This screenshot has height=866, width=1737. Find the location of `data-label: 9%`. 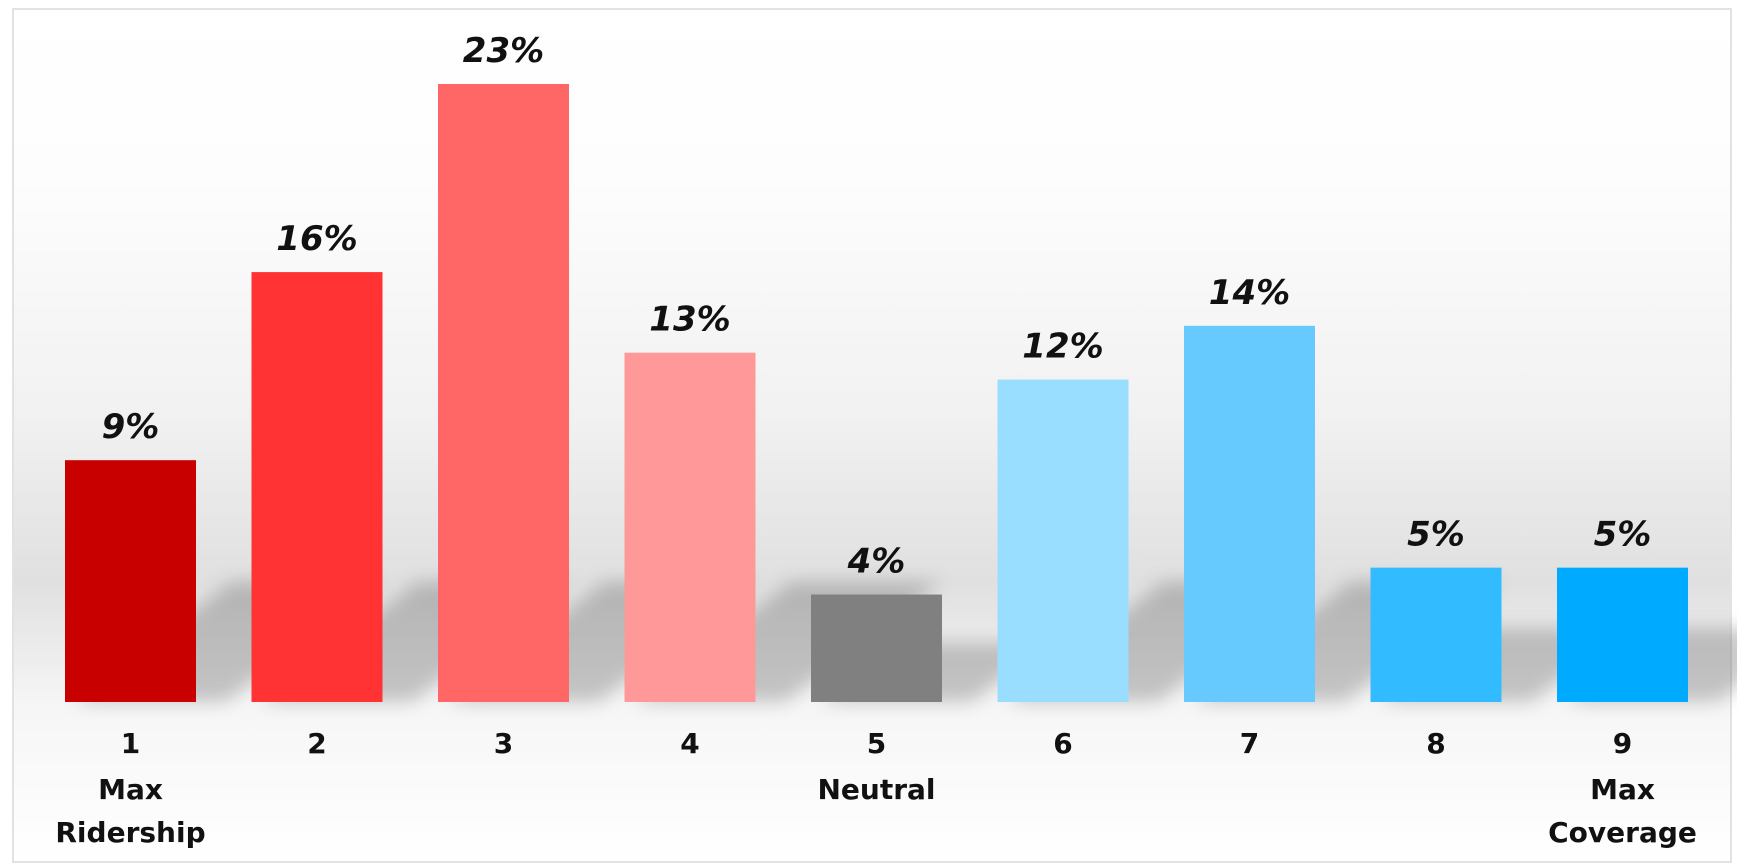

data-label: 9% is located at coordinates (131, 427).